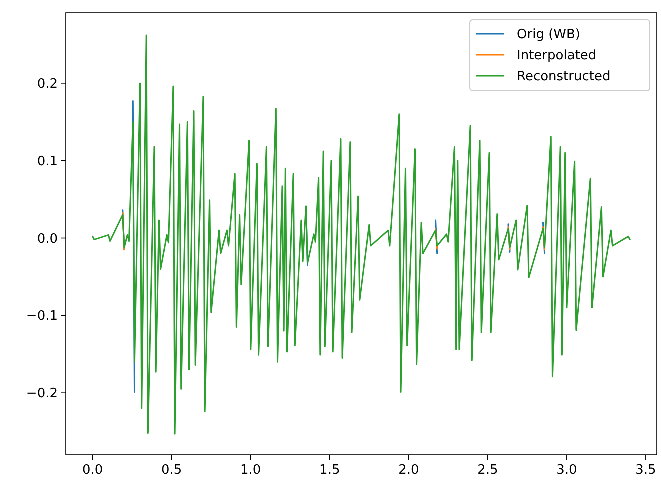  Describe the element at coordinates (47, 239) in the screenshot. I see `y-tick-label: 0.0` at that location.